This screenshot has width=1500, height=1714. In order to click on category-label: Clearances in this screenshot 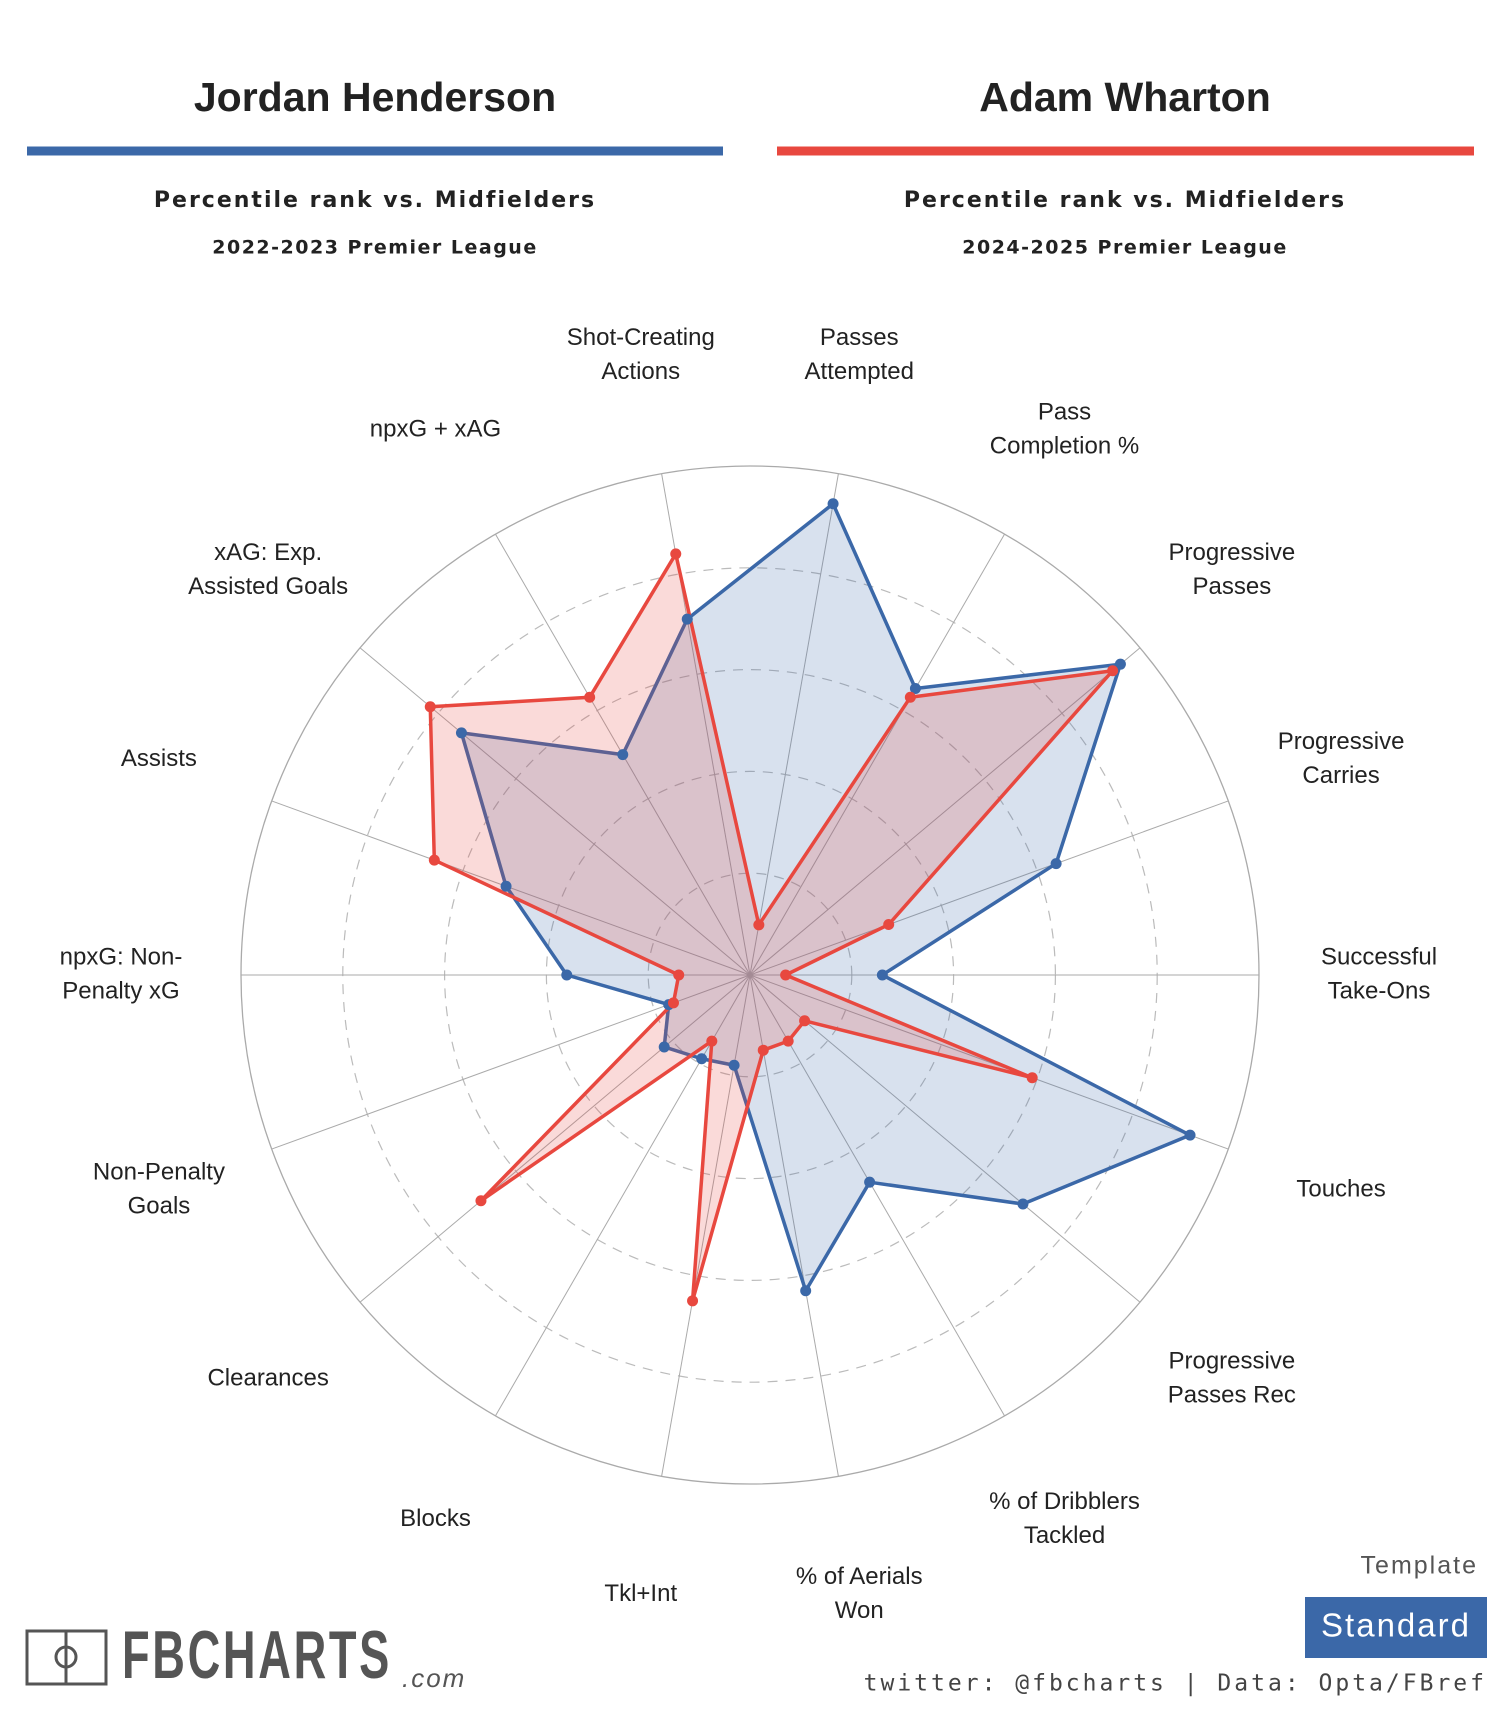, I will do `click(267, 1378)`.